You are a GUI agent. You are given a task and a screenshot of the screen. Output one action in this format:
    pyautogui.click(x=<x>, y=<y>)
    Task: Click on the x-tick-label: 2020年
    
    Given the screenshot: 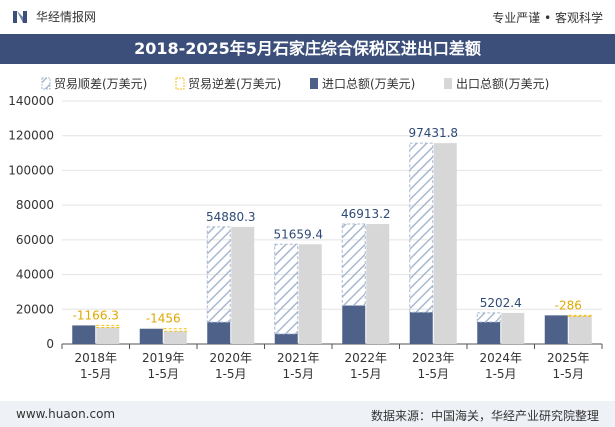 What is the action you would take?
    pyautogui.click(x=230, y=358)
    